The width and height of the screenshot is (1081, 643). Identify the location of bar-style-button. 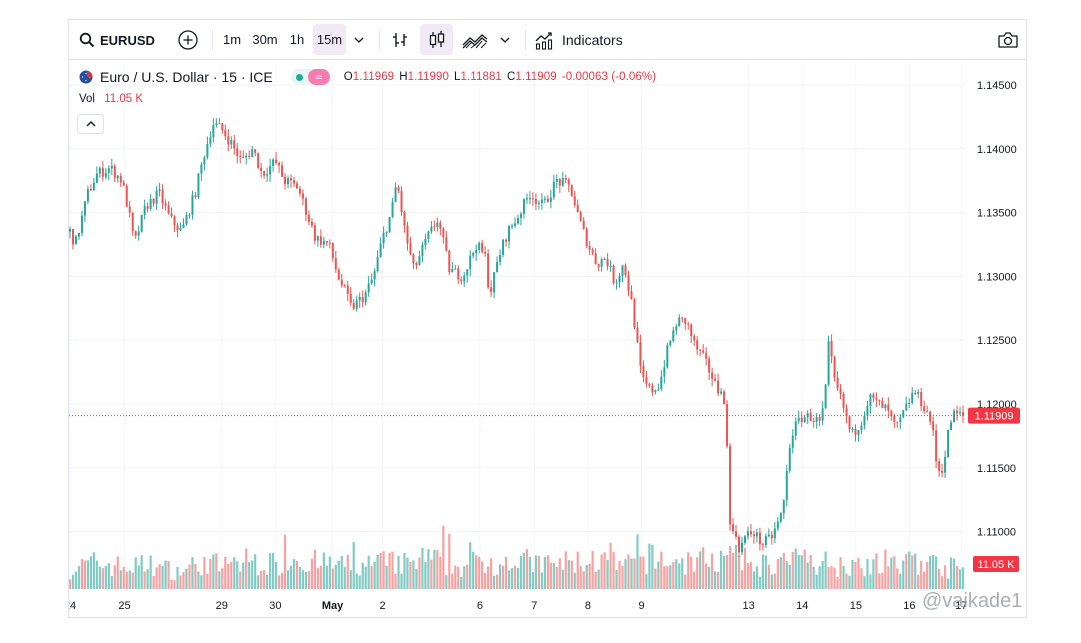
(400, 39).